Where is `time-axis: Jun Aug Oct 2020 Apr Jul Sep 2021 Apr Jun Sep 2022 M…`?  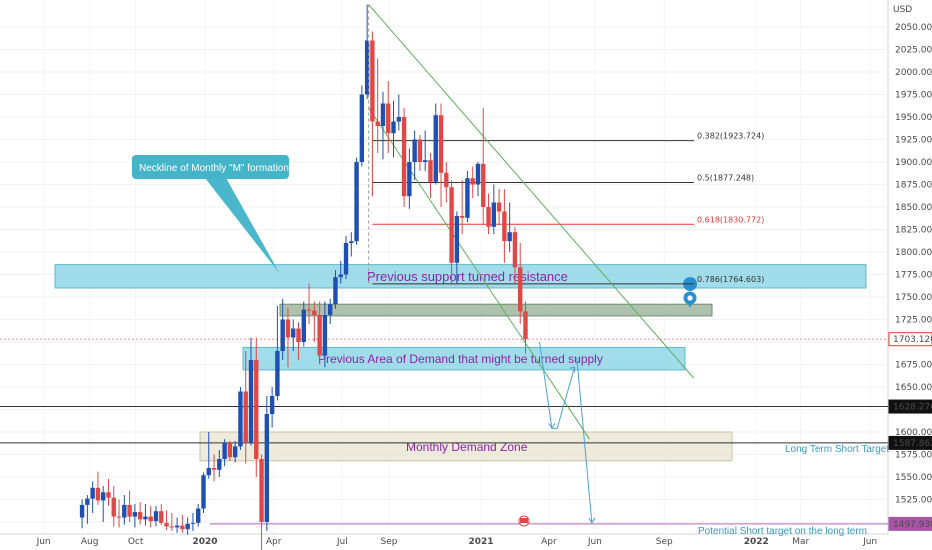
time-axis: Jun Aug Oct 2020 Apr Jul Sep 2021 Apr Jun Sep 2022 M… is located at coordinates (457, 542).